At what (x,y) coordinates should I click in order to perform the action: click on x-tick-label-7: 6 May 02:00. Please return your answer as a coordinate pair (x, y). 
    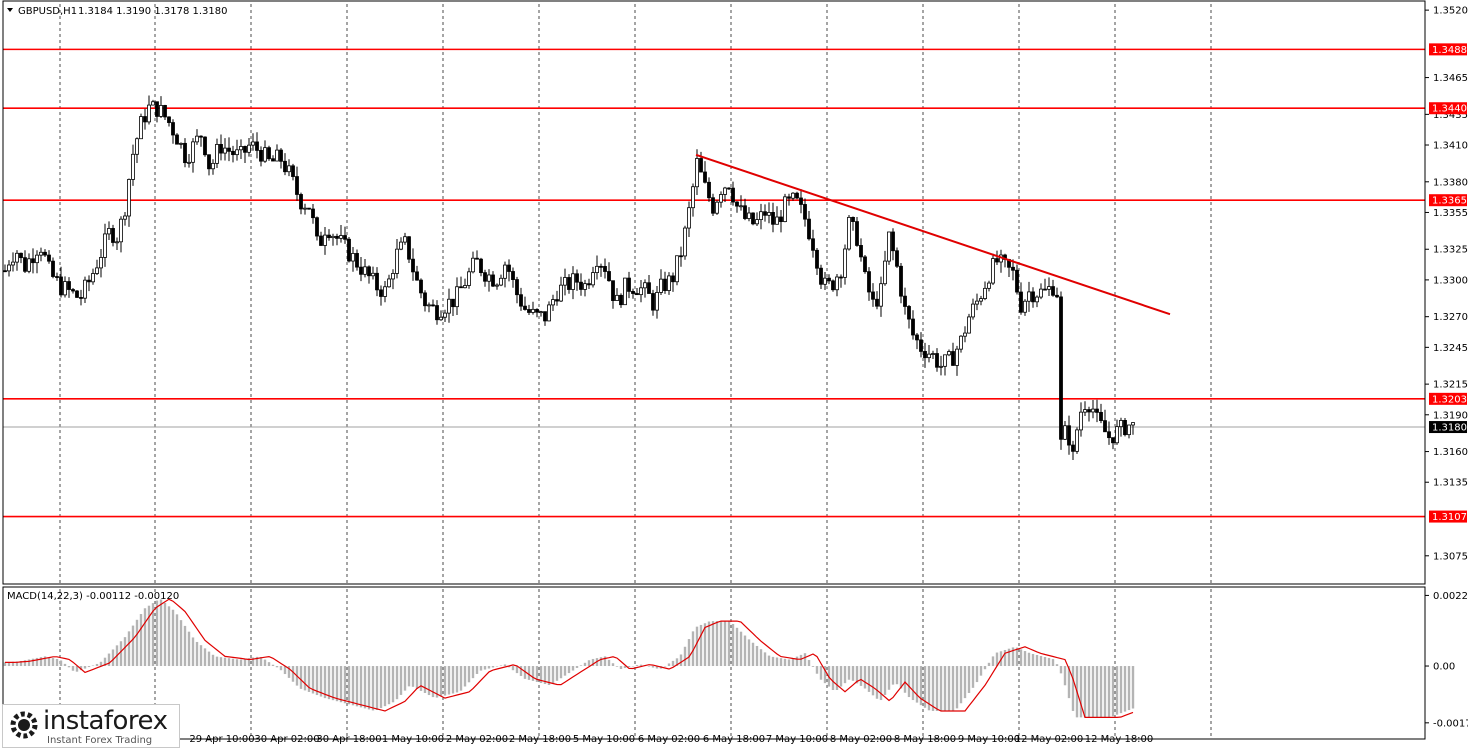
    Looking at the image, I should click on (669, 739).